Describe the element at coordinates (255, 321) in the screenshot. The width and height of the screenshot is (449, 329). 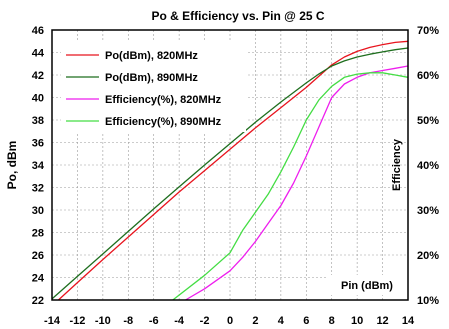
I see `x-tick-label: 2` at that location.